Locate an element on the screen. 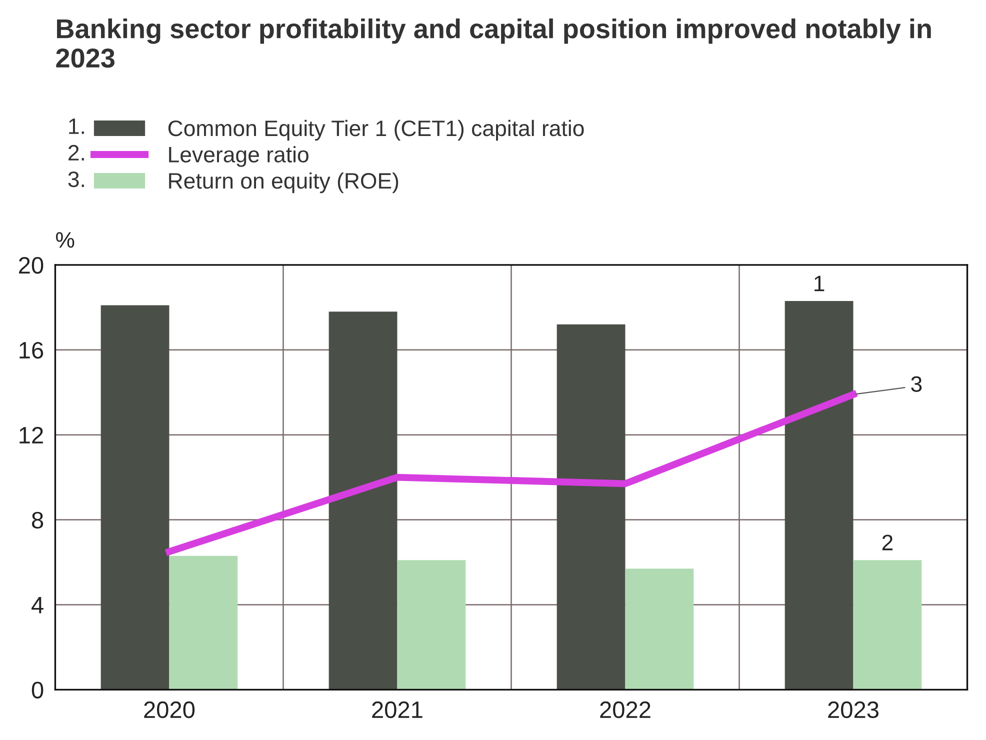 The width and height of the screenshot is (986, 740). y-tick-label: 16 is located at coordinates (32, 350).